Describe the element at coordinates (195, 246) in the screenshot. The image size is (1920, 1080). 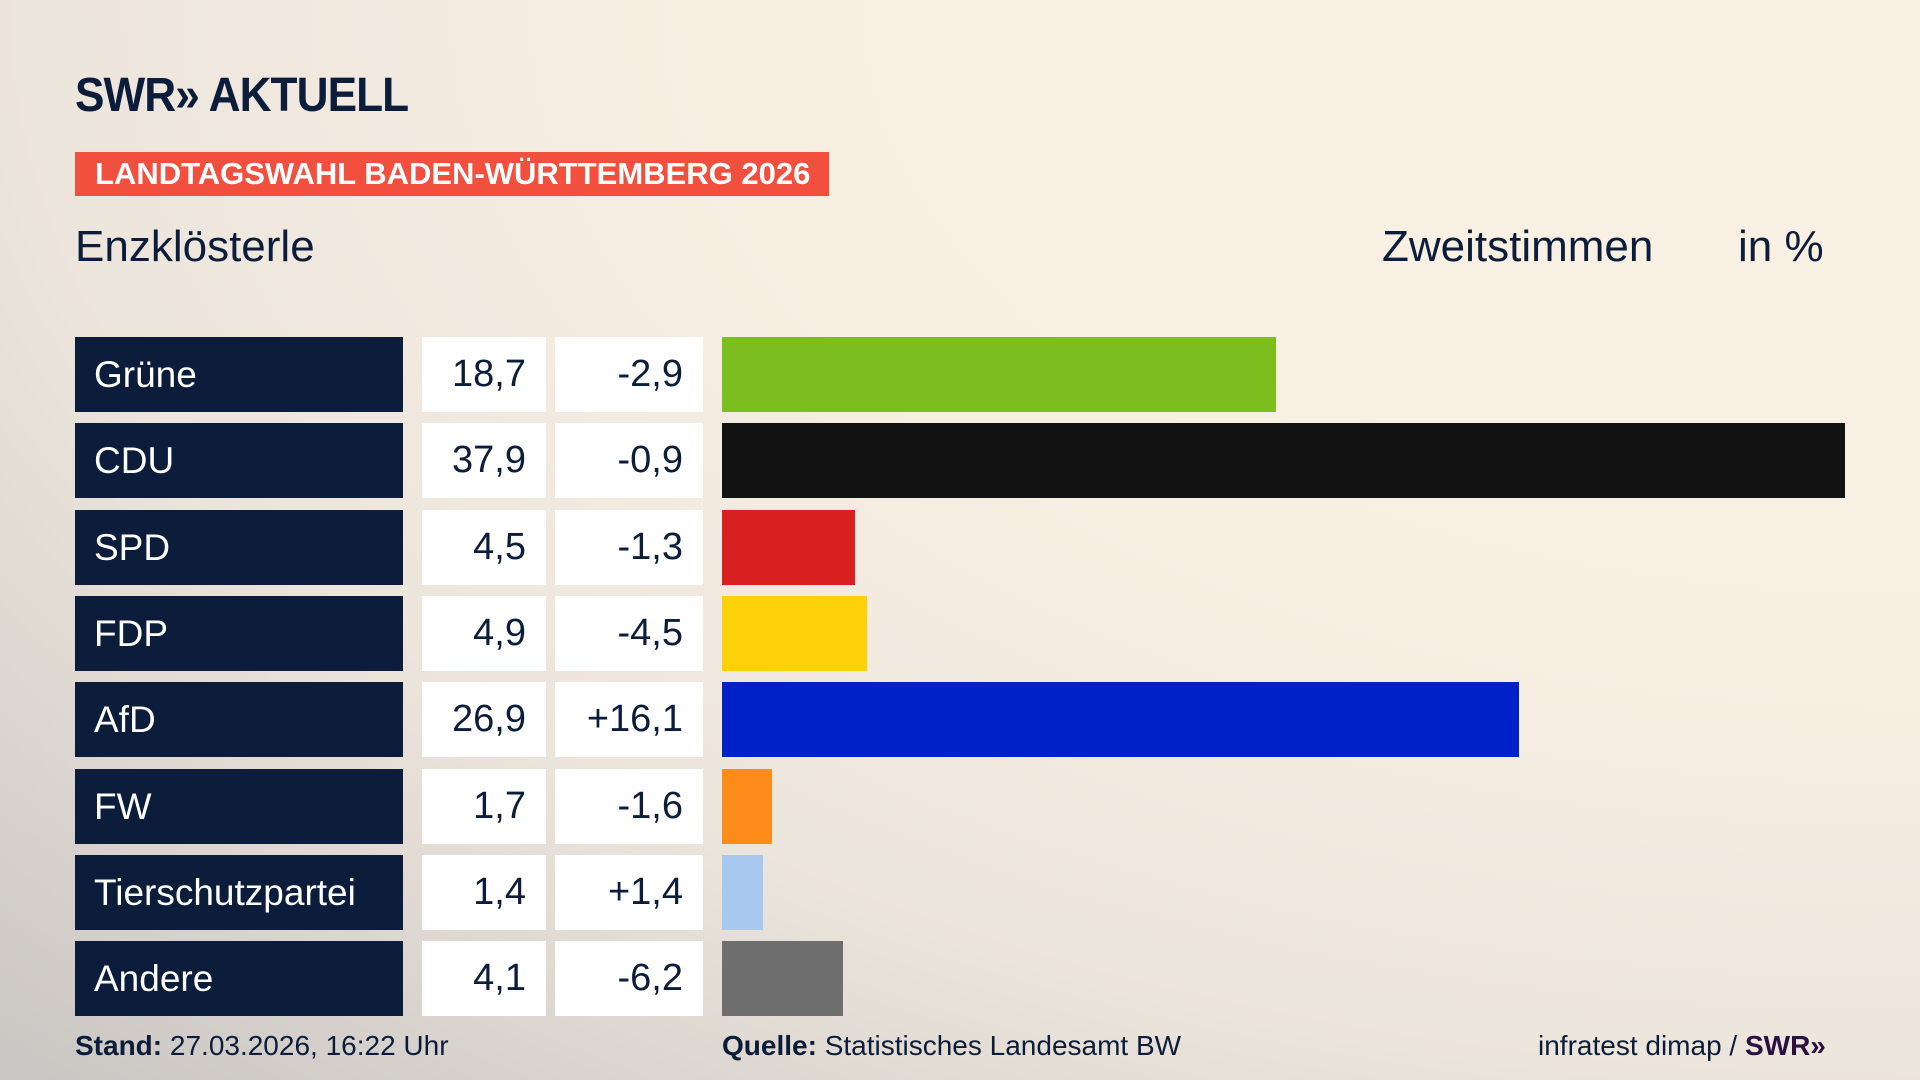
I see `municipality-title: Enzklösterle` at that location.